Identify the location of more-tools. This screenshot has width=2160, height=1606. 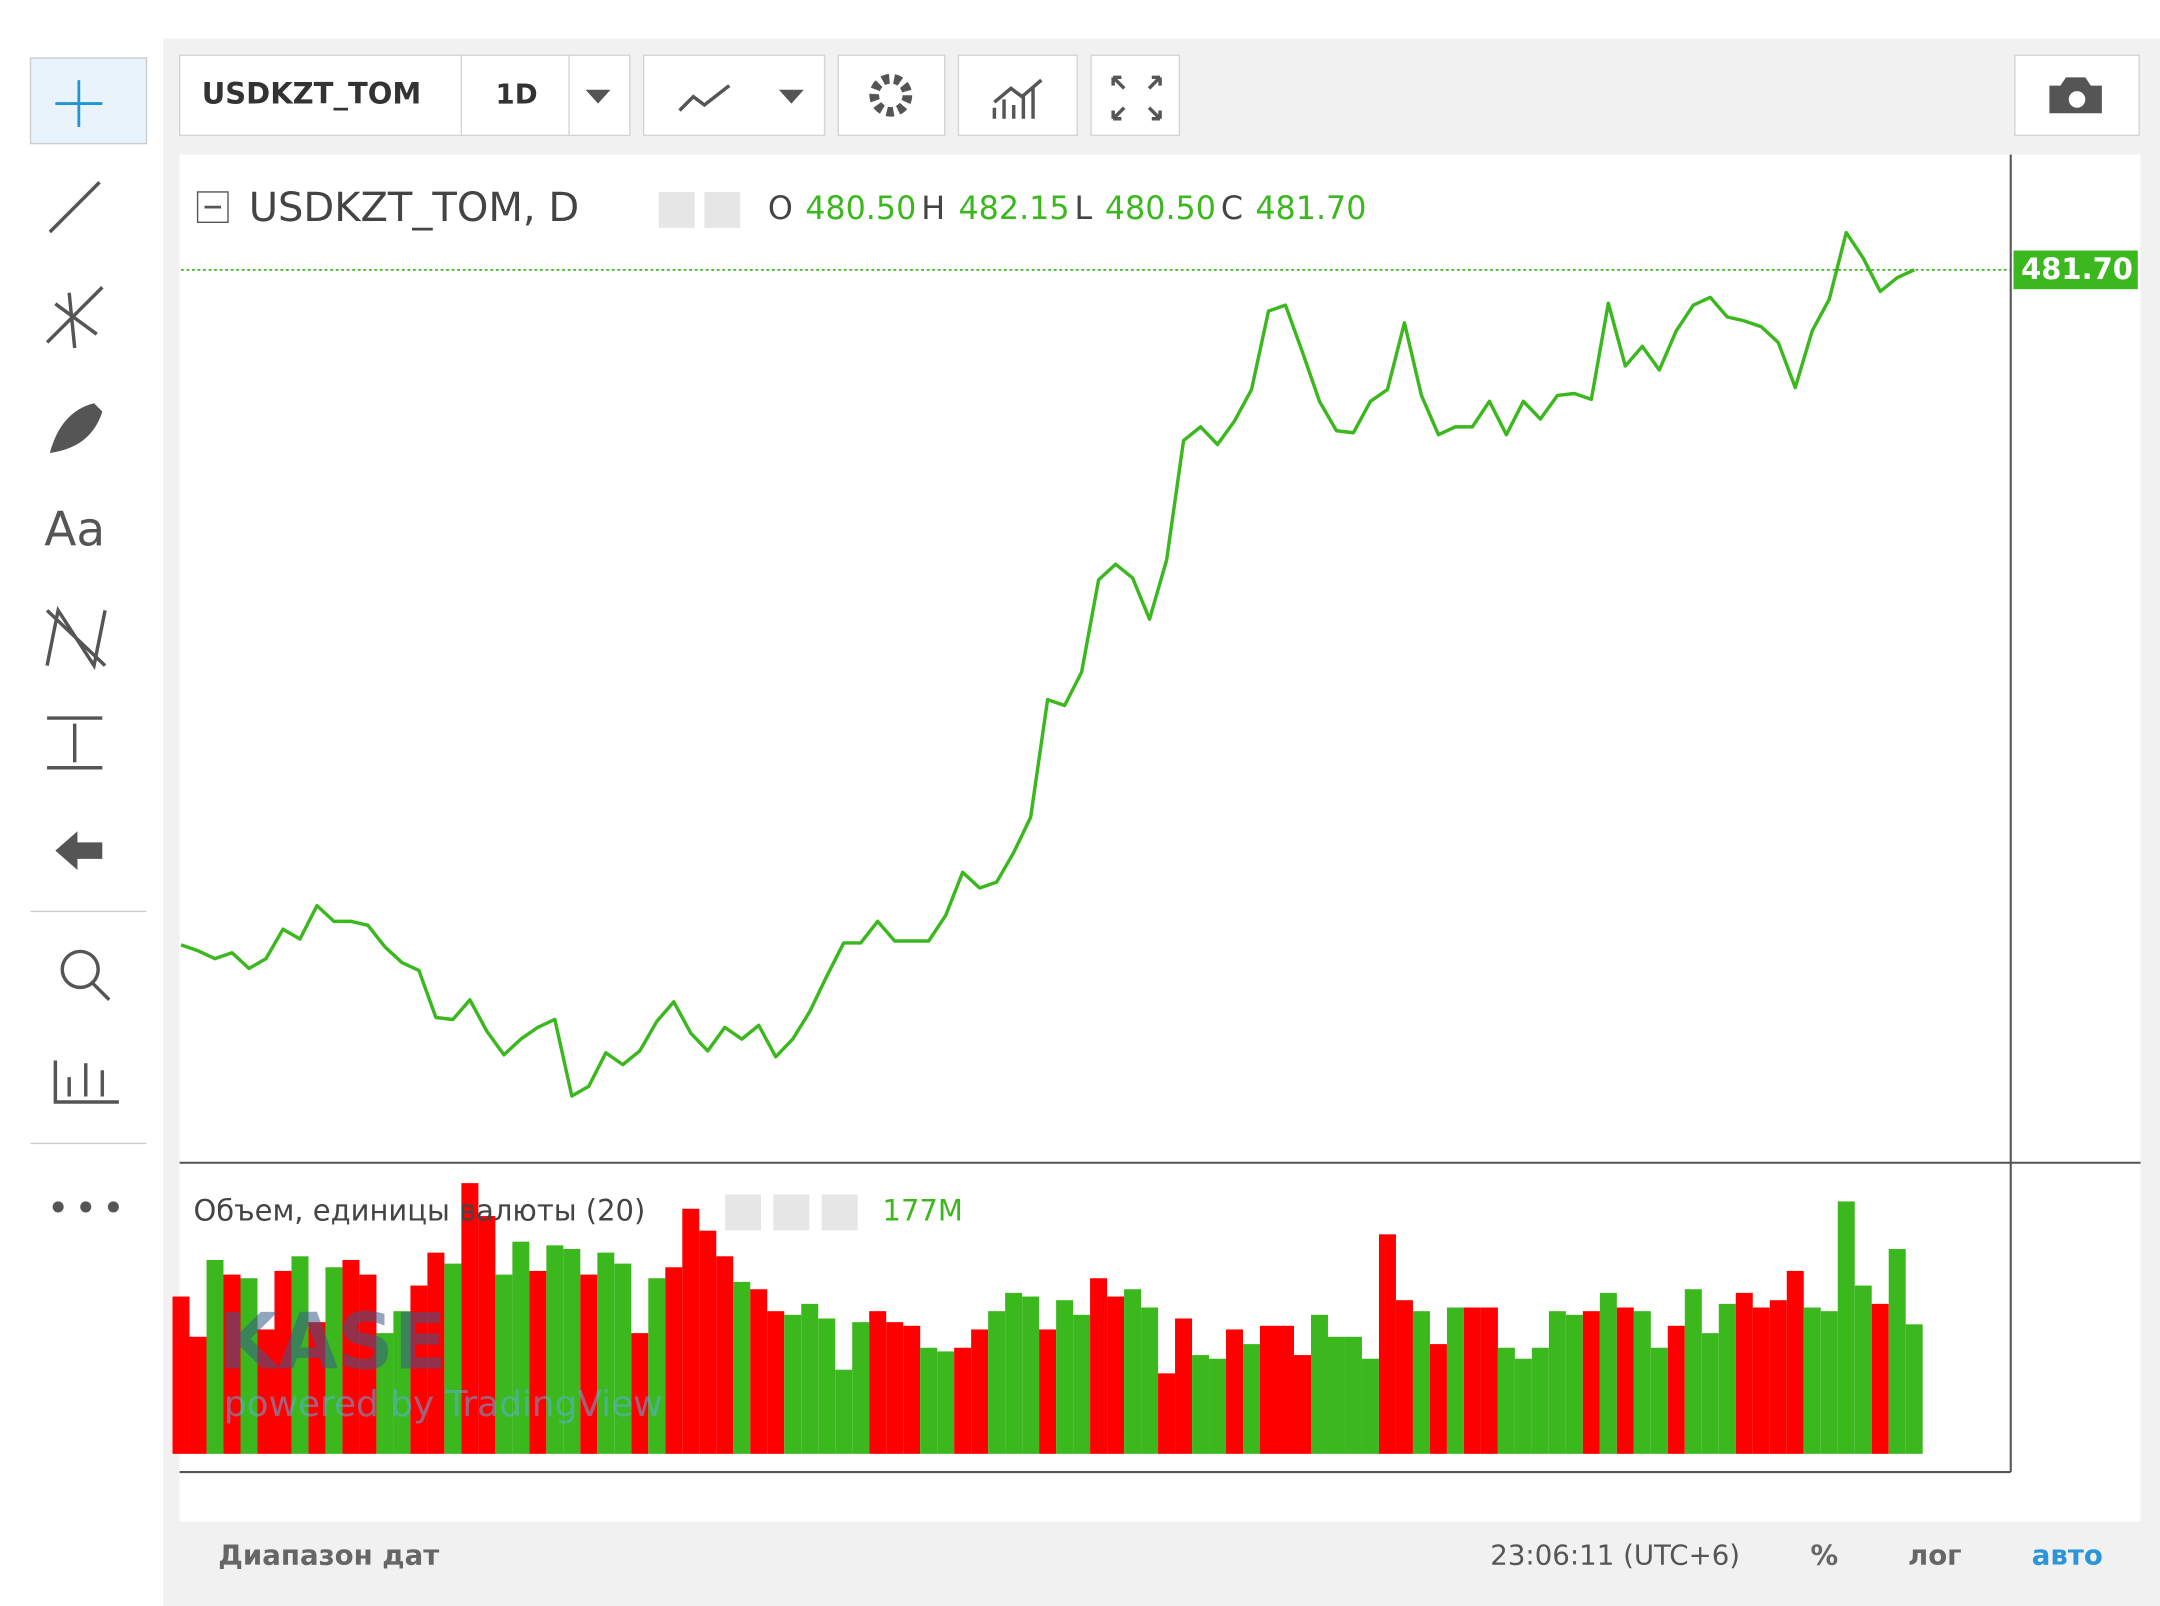
(85, 1207).